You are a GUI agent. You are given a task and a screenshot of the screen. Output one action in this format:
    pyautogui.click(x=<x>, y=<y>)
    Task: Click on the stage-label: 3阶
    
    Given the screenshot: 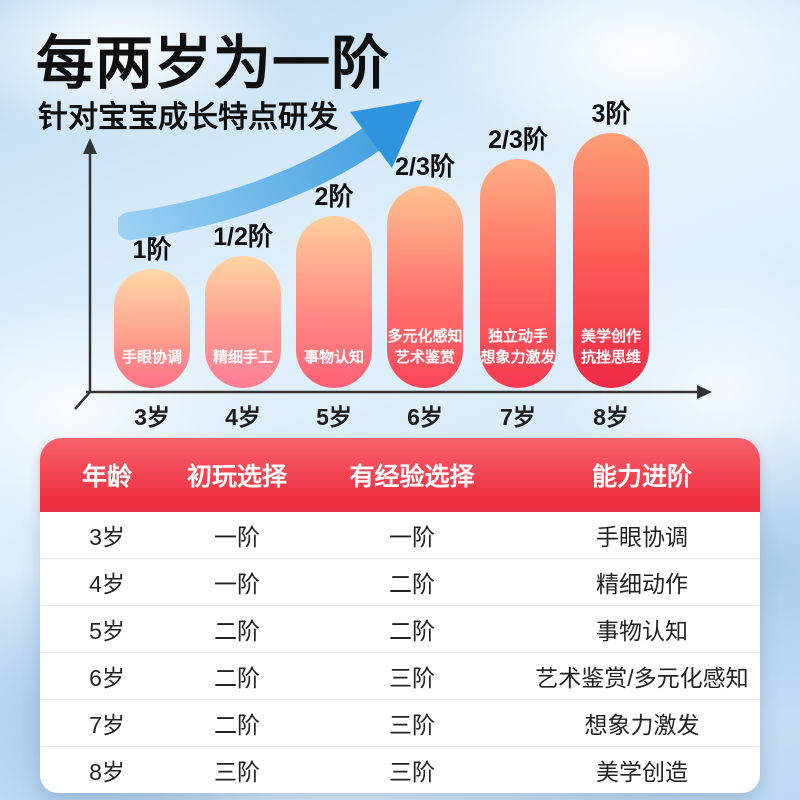 What is the action you would take?
    pyautogui.click(x=611, y=114)
    